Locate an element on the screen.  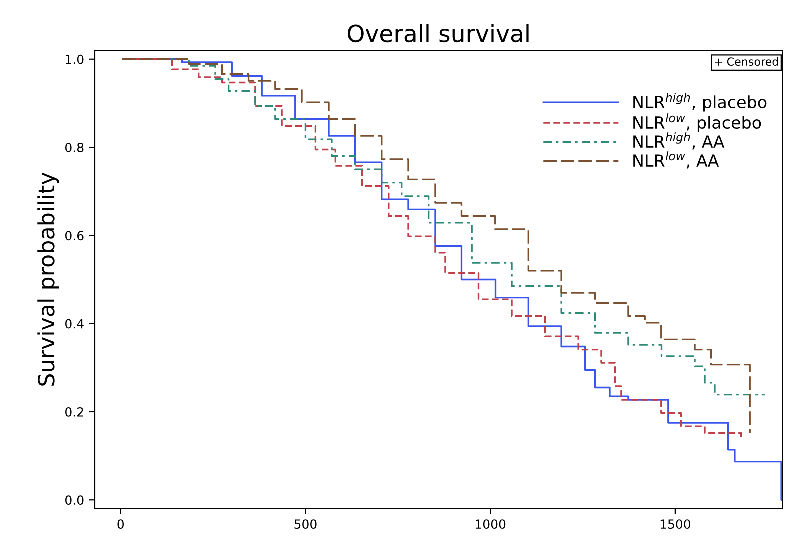
legend-label: NLR$^{high}$, AA is located at coordinates (679, 141).